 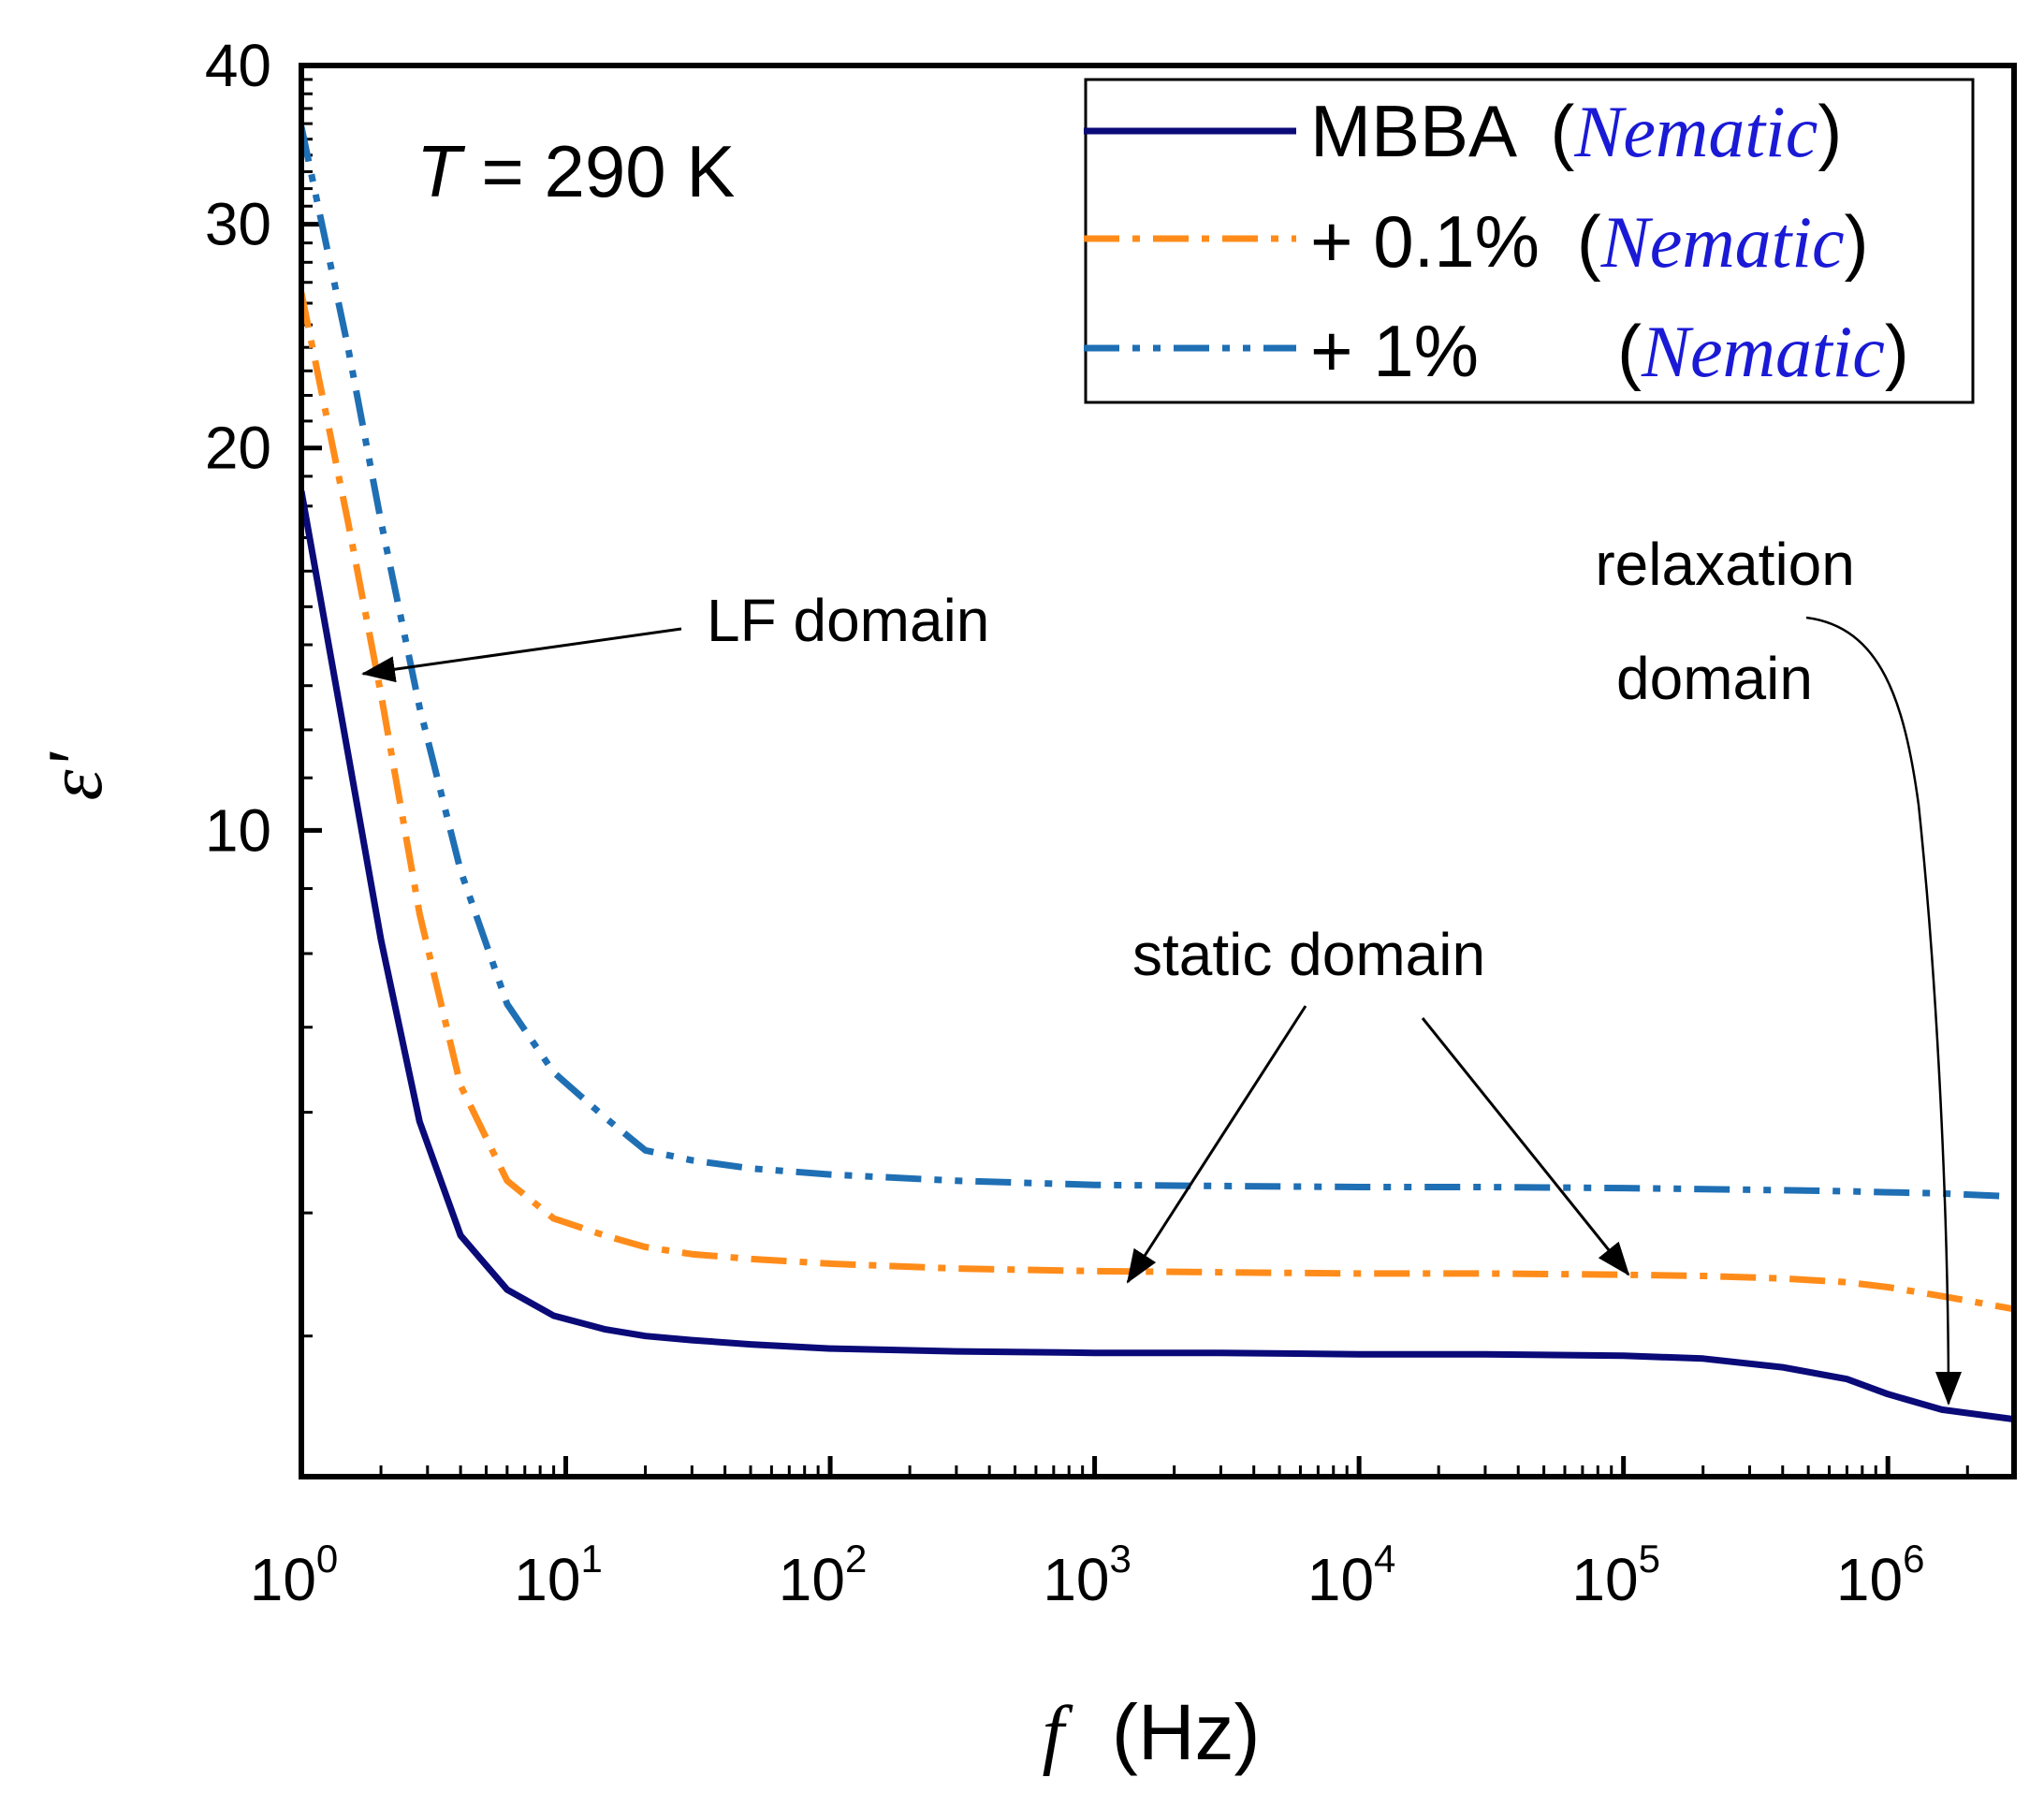 I want to click on y-tick-label: 20, so click(x=238, y=448).